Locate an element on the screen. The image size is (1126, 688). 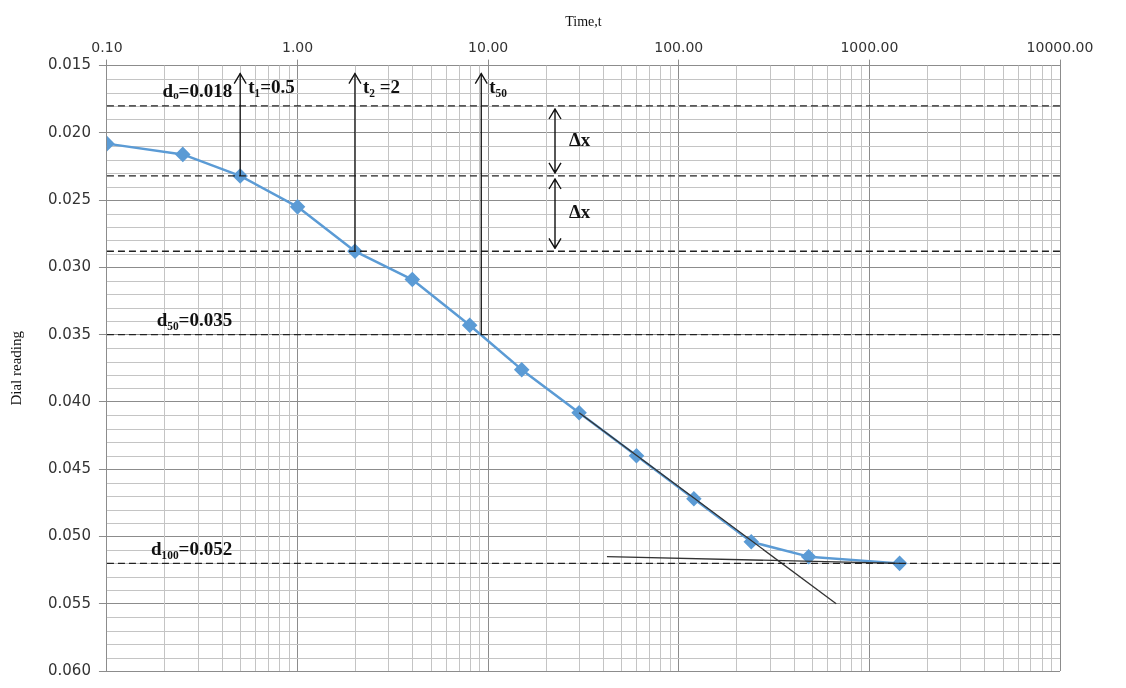
x-tick-label: 0.10 is located at coordinates (107, 46).